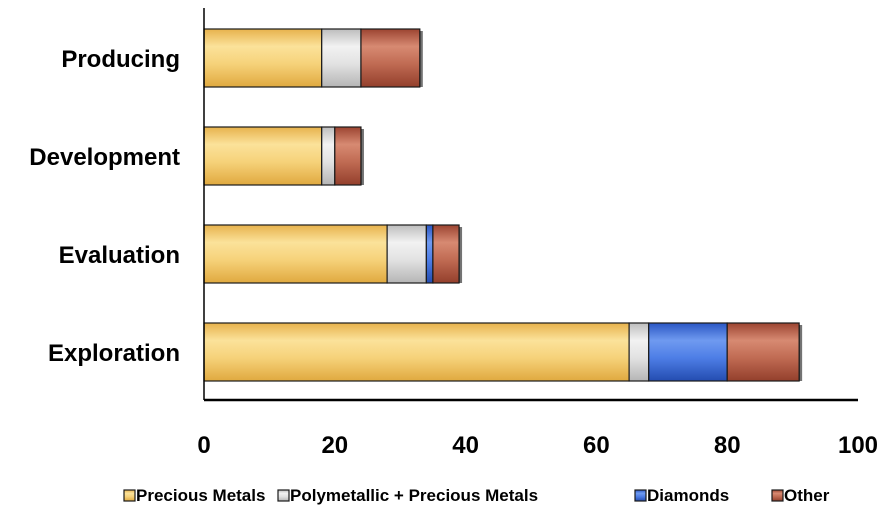  I want to click on bar-shadow-development, so click(362, 157).